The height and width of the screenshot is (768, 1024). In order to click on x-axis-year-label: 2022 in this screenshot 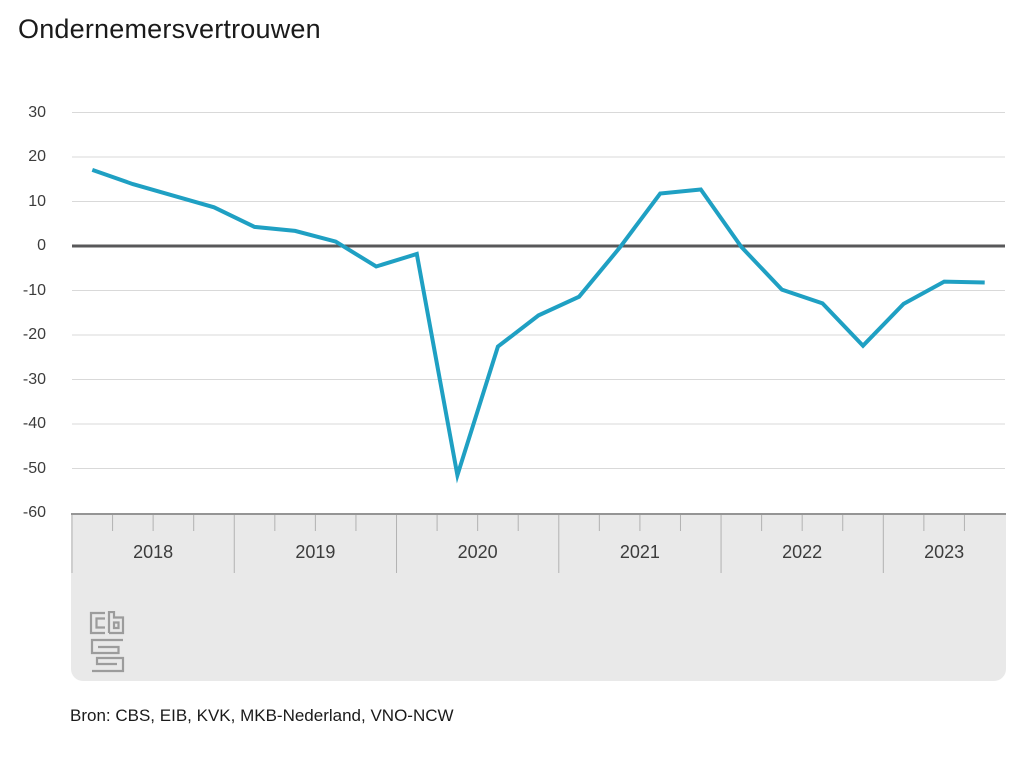, I will do `click(802, 552)`.